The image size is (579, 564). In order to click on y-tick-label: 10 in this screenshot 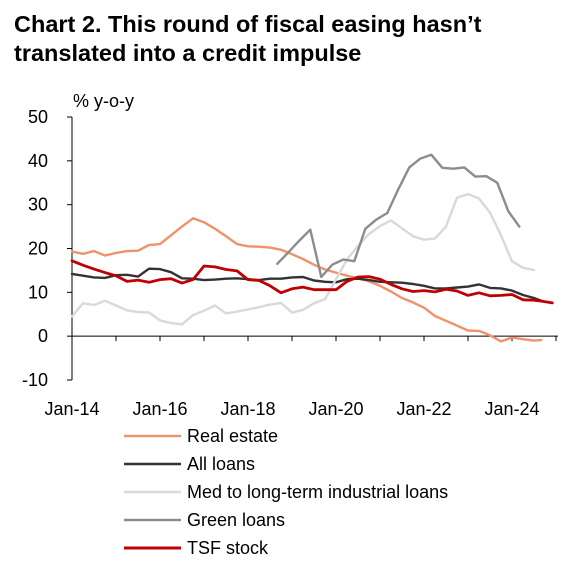, I will do `click(38, 292)`.